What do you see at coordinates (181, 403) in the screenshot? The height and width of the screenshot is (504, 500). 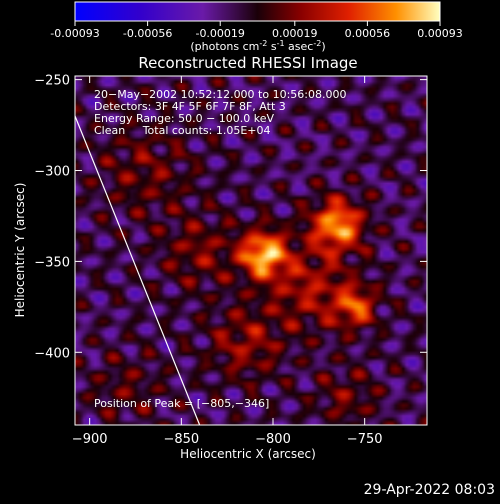 I see `peak-position-label: Position of Peak = [−805,−346]` at bounding box center [181, 403].